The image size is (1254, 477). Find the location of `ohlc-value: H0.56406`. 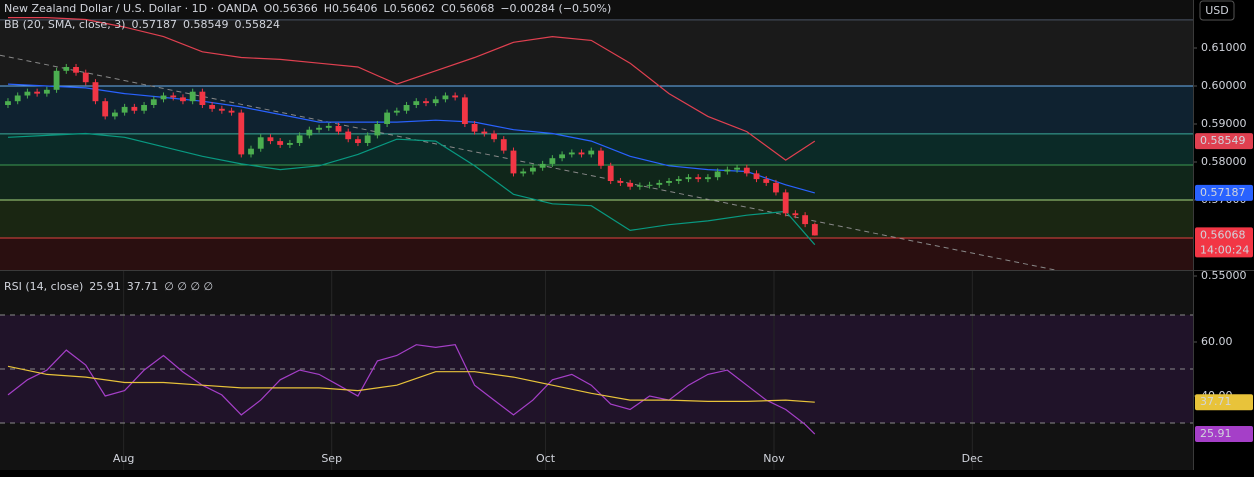

ohlc-value: H0.56406 is located at coordinates (351, 8).